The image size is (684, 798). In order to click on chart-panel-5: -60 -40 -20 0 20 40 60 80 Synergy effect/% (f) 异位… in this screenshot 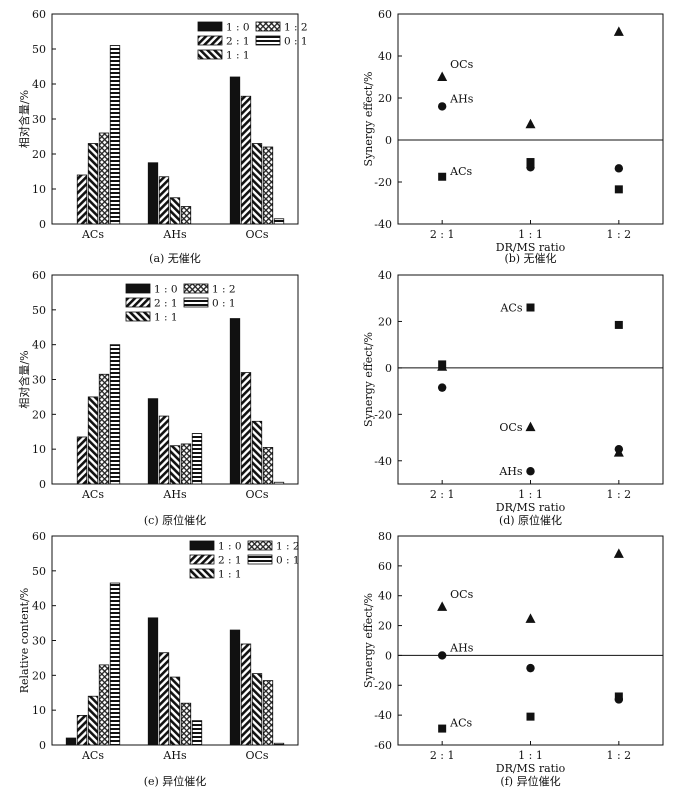, I will do `click(513, 659)`.